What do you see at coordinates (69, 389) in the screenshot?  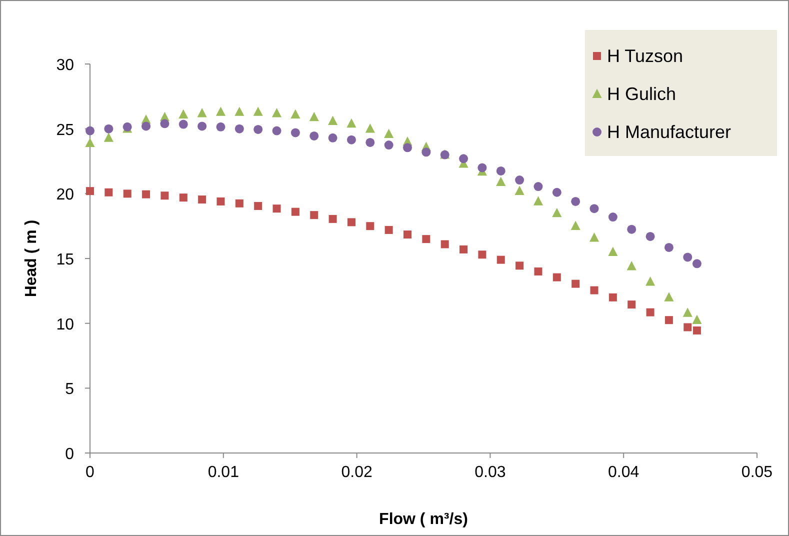 I see `y-tick-label: 5` at bounding box center [69, 389].